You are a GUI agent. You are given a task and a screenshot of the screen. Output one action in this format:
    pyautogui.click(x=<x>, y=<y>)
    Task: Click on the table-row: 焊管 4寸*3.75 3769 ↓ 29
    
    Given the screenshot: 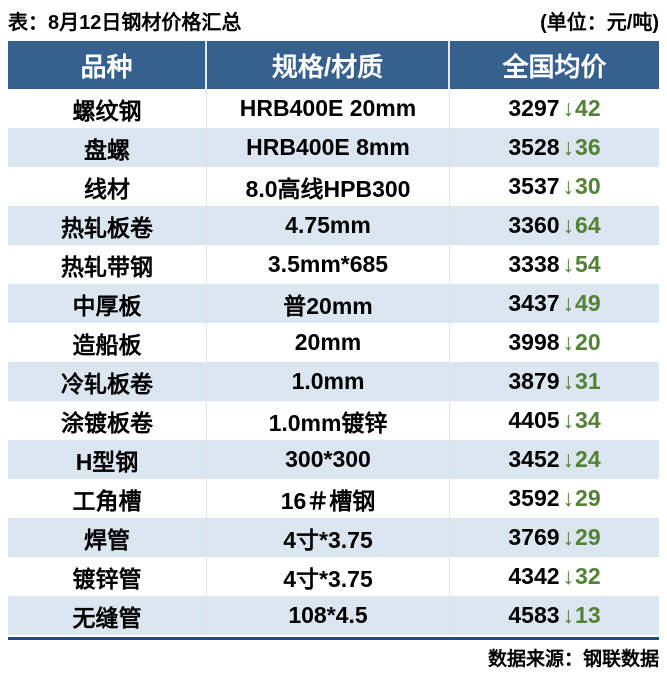 What is the action you would take?
    pyautogui.click(x=333, y=537)
    